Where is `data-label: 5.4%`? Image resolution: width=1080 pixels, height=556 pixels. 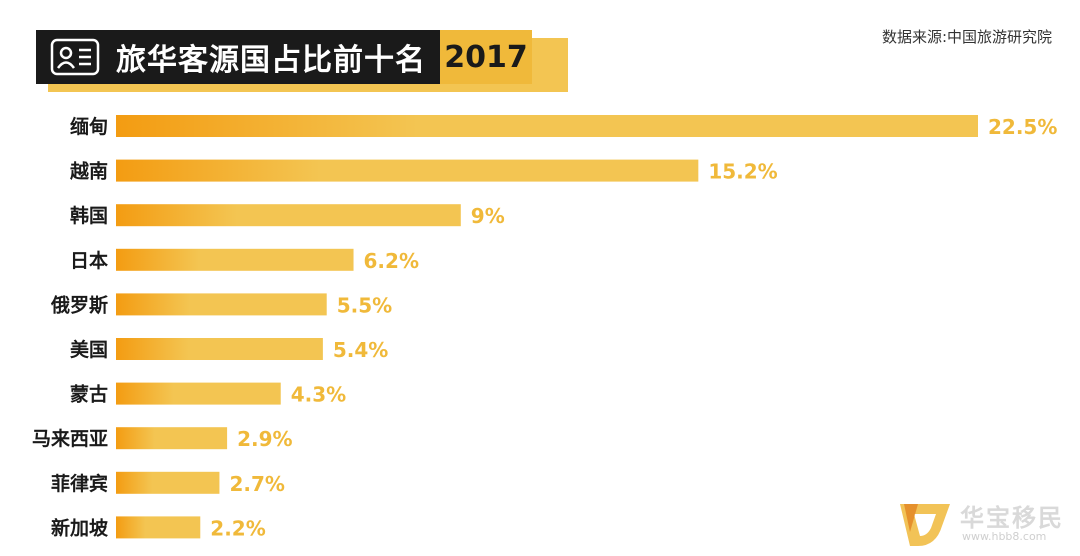
data-label: 5.4% is located at coordinates (360, 350).